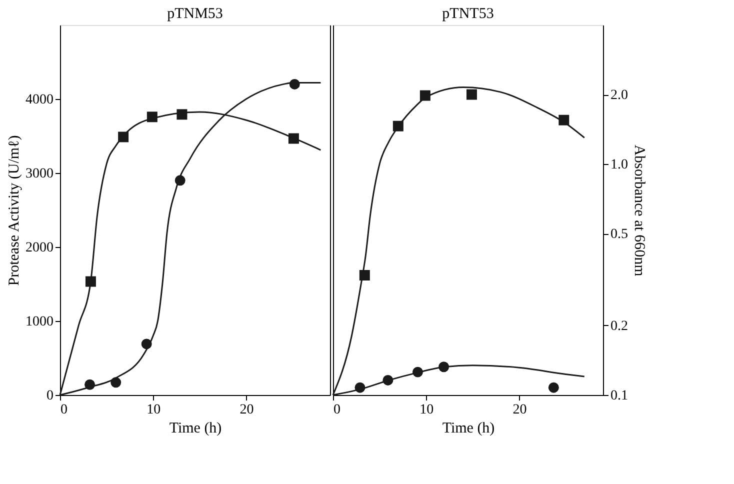 This screenshot has height=484, width=734. Describe the element at coordinates (619, 165) in the screenshot. I see `y2-tick-label: 1.0` at that location.